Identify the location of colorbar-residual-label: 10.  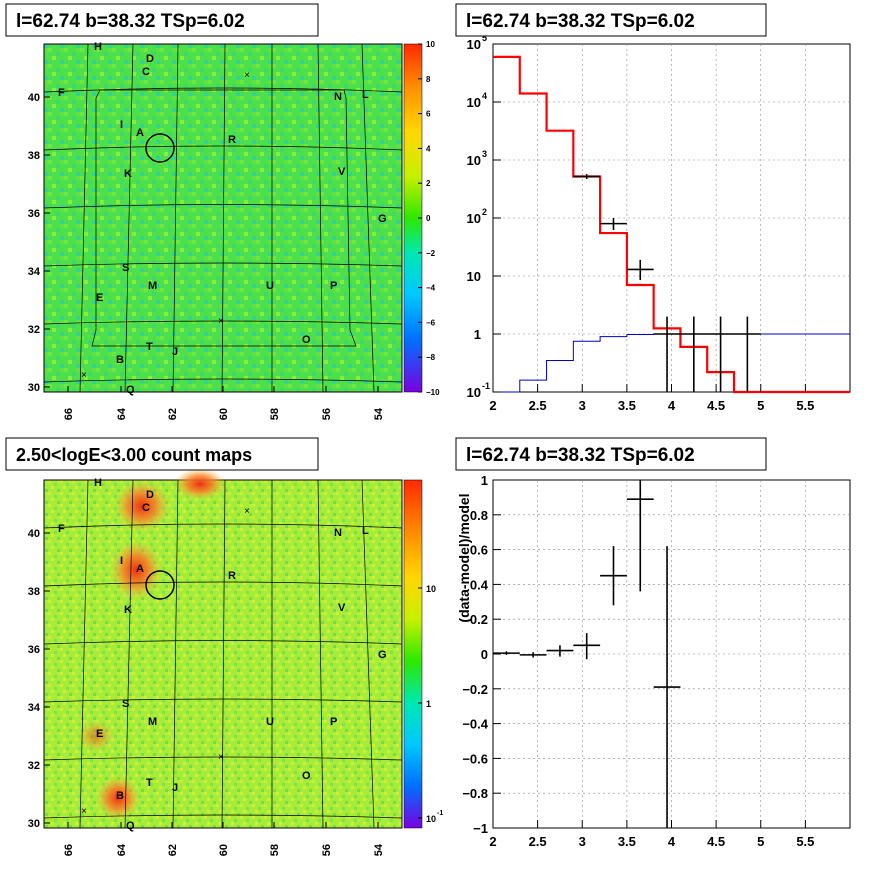
(430, 44).